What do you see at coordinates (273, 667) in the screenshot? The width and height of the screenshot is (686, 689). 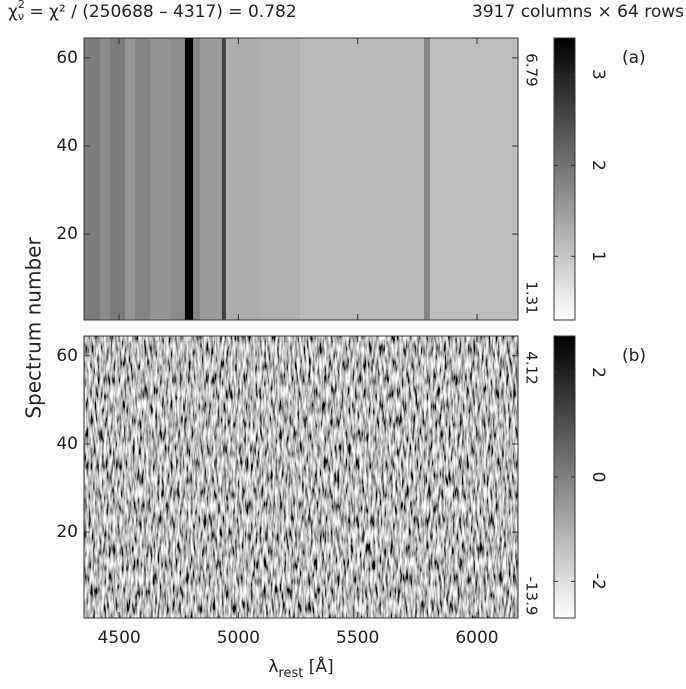 I see `x-label-symbol: λ` at bounding box center [273, 667].